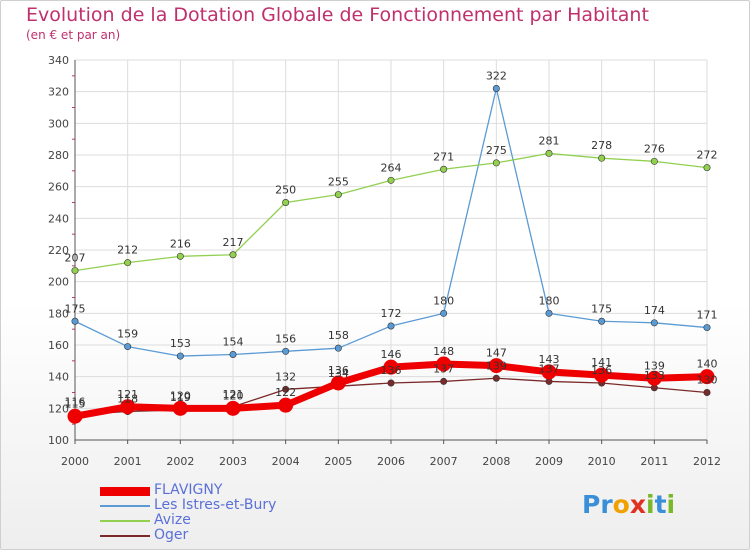 Image resolution: width=750 pixels, height=550 pixels. Describe the element at coordinates (591, 504) in the screenshot. I see `logo-letter: P` at that location.